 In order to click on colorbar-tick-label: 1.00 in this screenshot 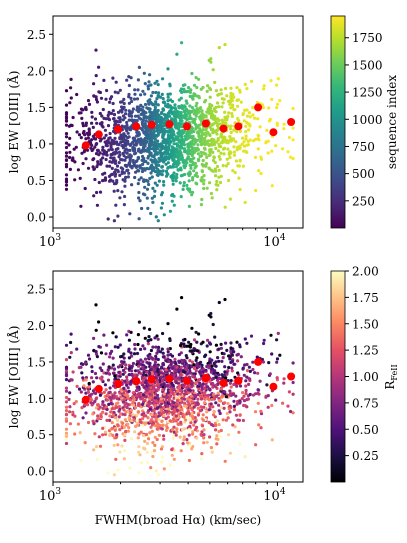, I will do `click(365, 377)`.